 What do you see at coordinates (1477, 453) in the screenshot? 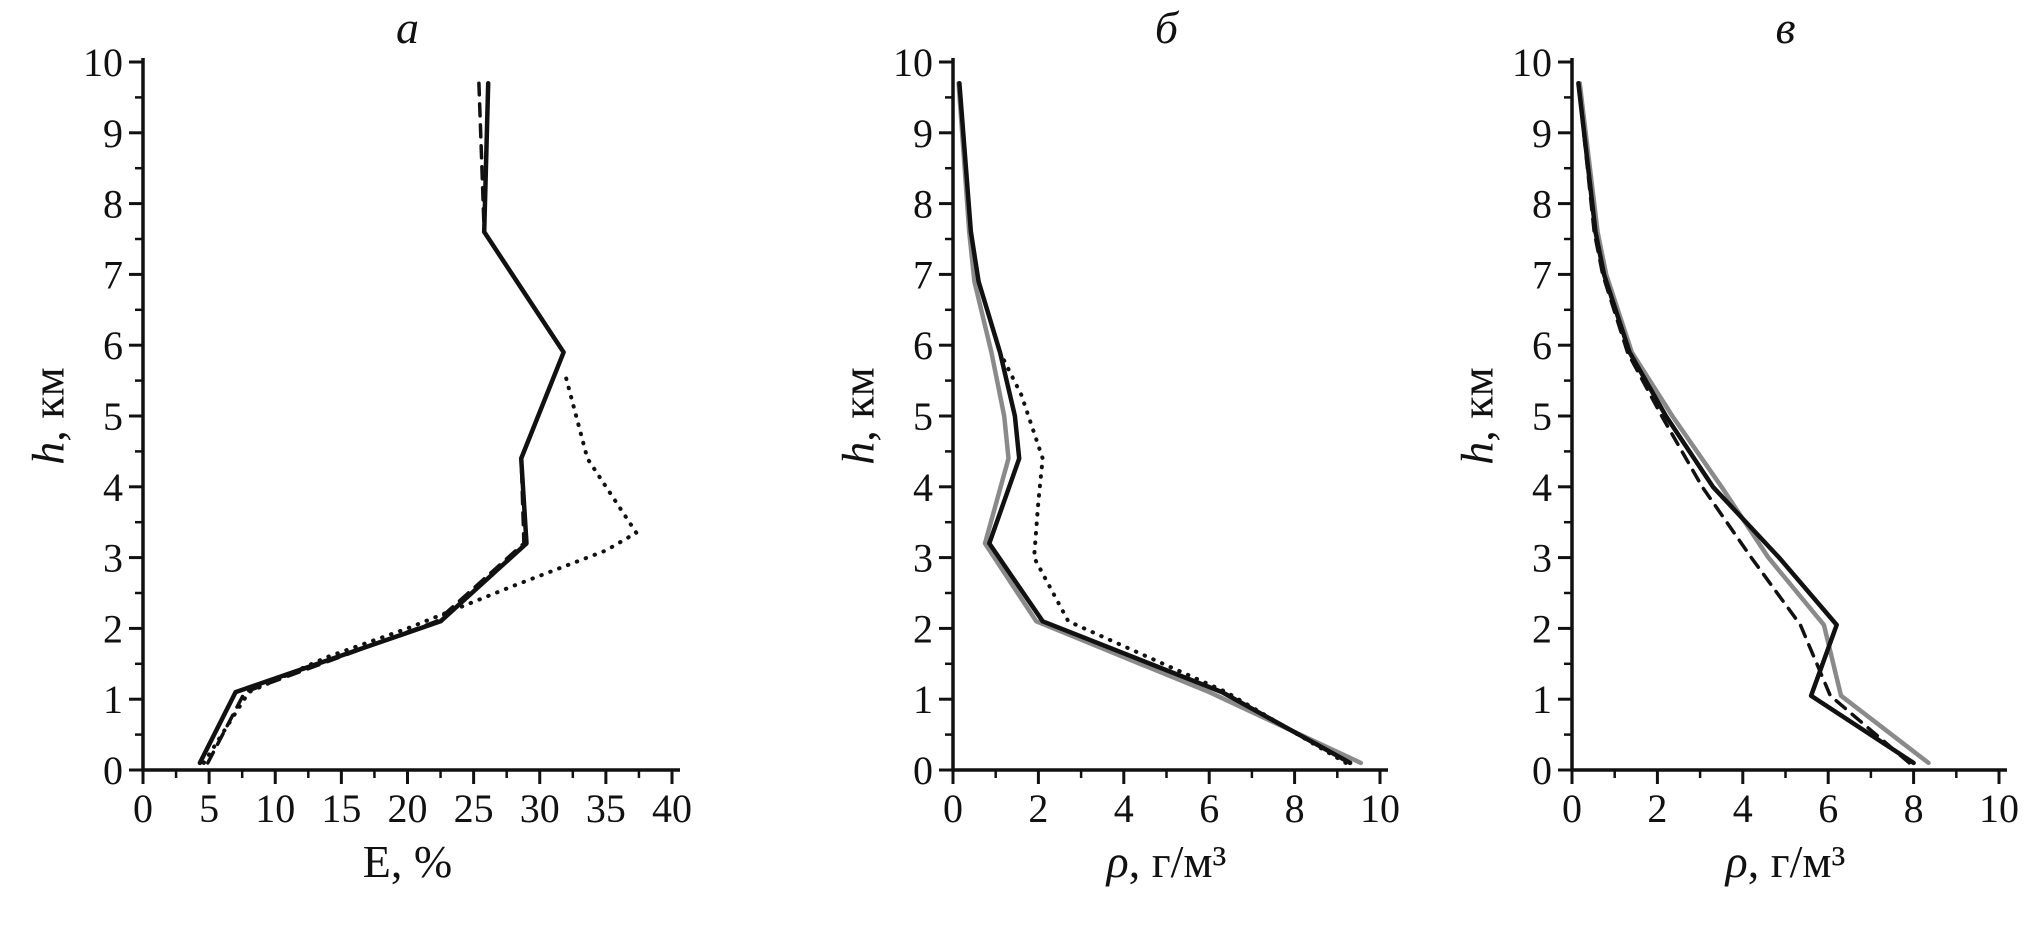
I see `panel-v-ylabel-italic: h` at bounding box center [1477, 453].